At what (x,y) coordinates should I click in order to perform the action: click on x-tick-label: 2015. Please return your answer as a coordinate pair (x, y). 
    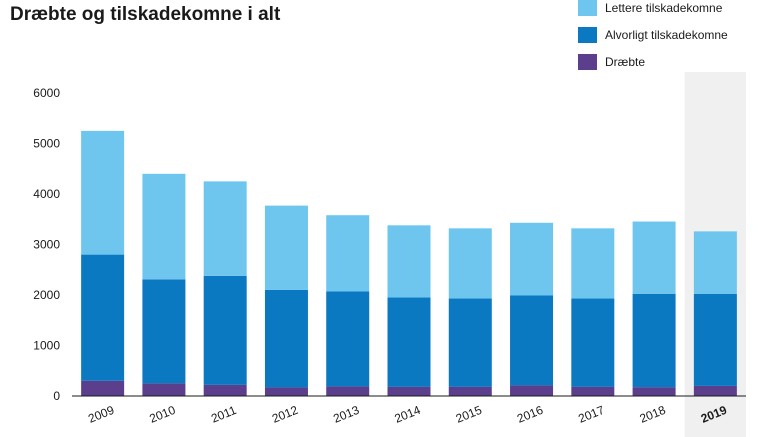
    Looking at the image, I should click on (469, 414).